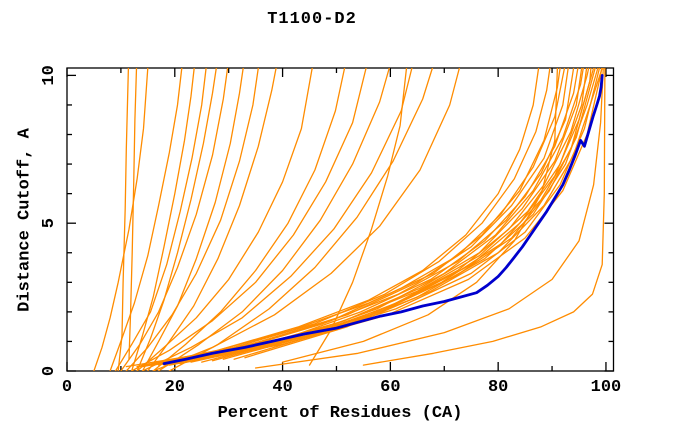 This screenshot has width=680, height=440. What do you see at coordinates (67, 387) in the screenshot?
I see `x-tick-label: 0` at bounding box center [67, 387].